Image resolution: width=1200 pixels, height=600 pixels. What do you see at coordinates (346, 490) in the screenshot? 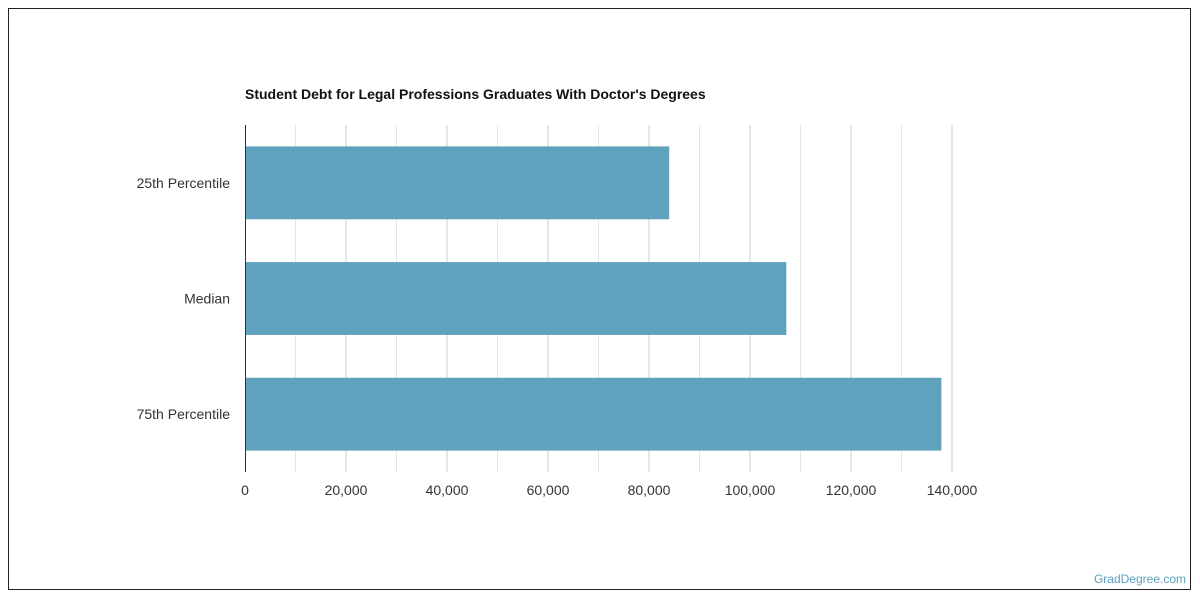
I see `x-tick-label: 20,000` at bounding box center [346, 490].